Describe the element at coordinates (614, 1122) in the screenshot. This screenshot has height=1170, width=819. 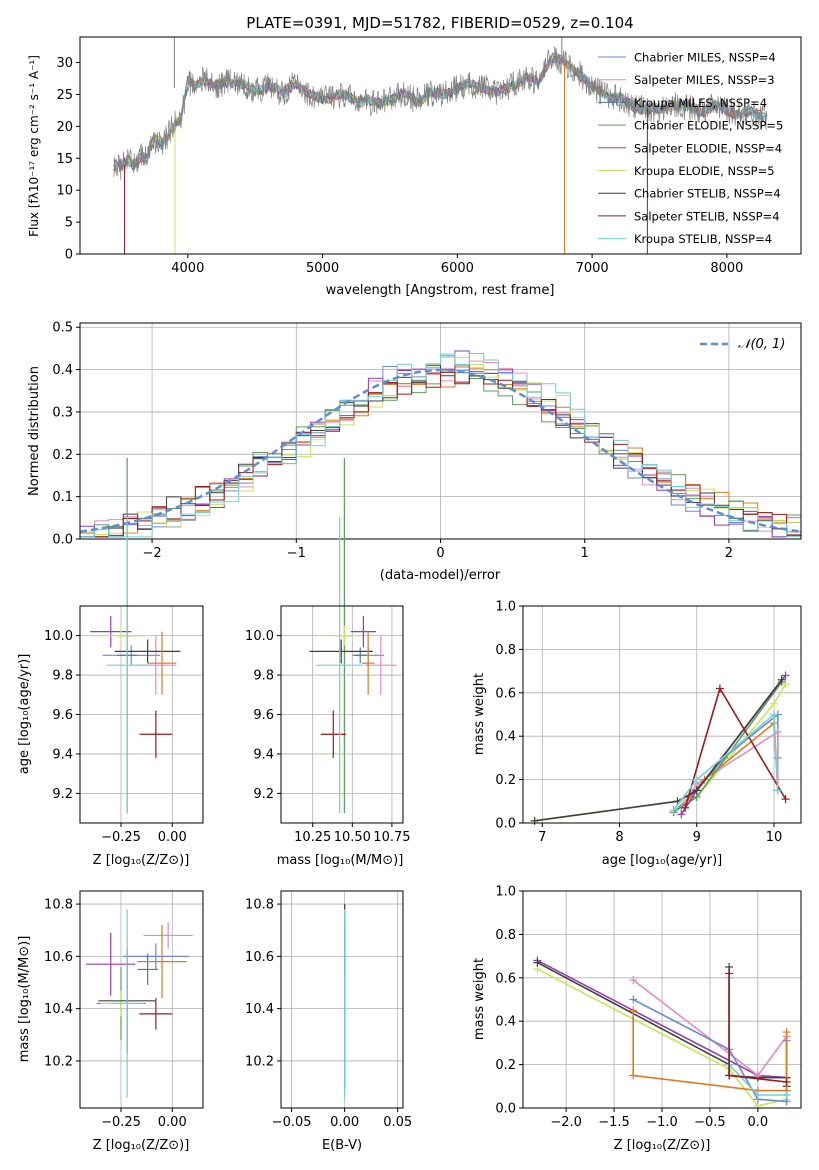
I see `x-tick-label: −1.5` at that location.